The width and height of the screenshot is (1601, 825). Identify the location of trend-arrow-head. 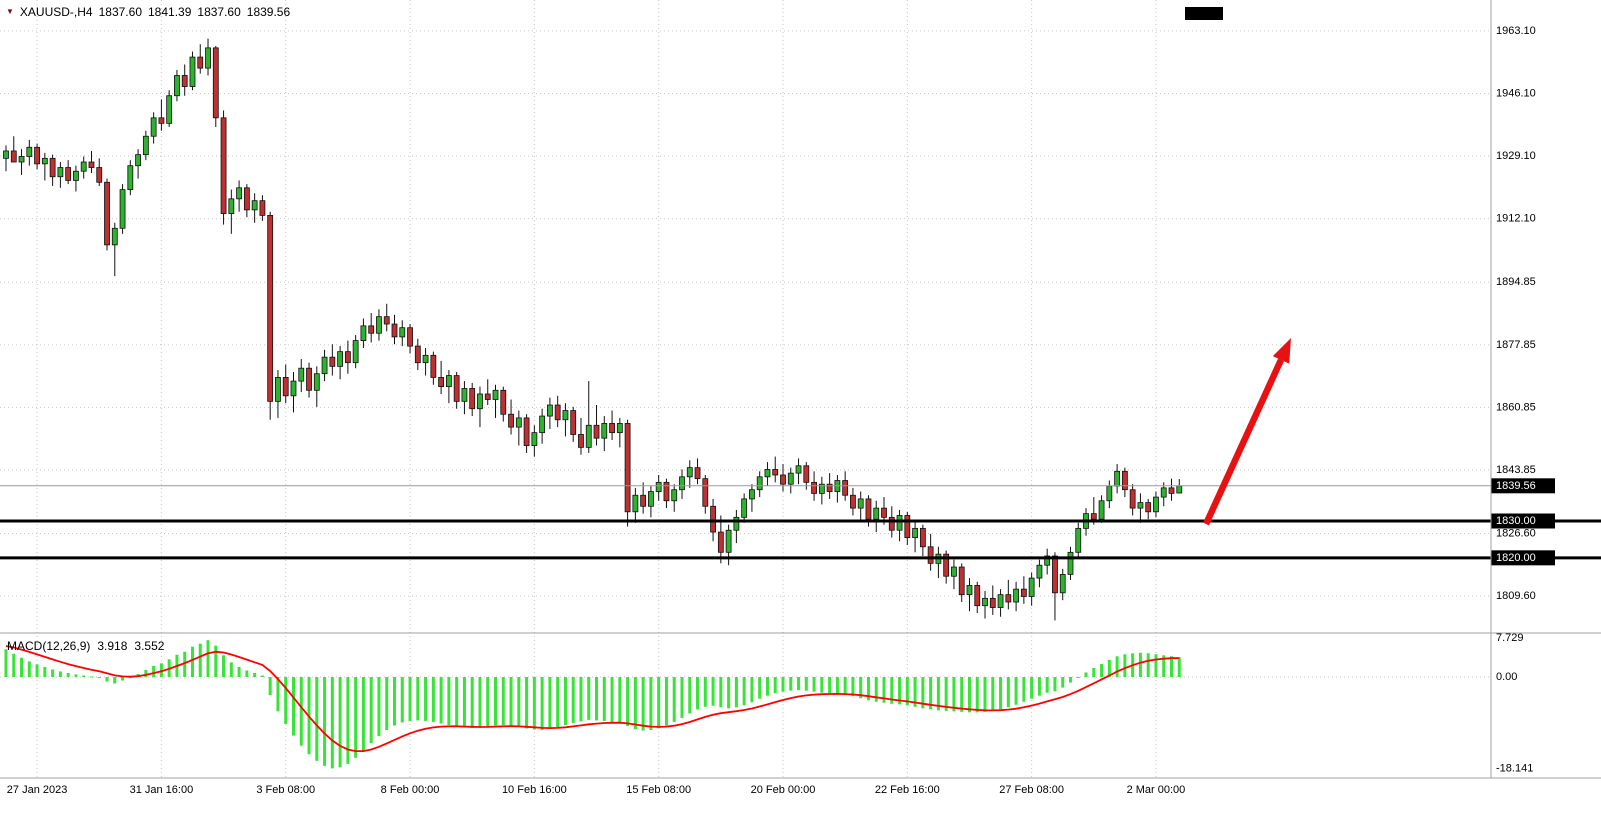
(1281, 351).